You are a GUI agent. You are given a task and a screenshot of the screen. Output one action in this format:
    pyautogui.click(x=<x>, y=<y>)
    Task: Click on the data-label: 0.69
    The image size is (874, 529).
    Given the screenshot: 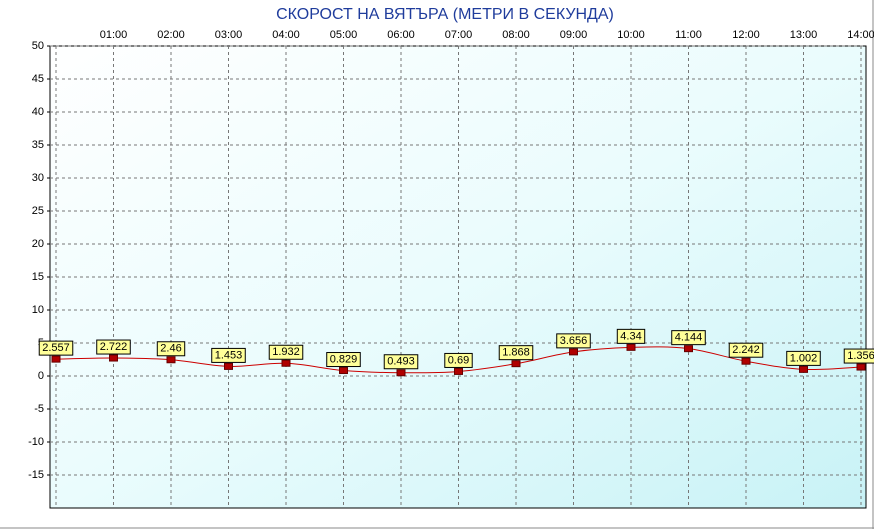 What is the action you would take?
    pyautogui.click(x=458, y=360)
    